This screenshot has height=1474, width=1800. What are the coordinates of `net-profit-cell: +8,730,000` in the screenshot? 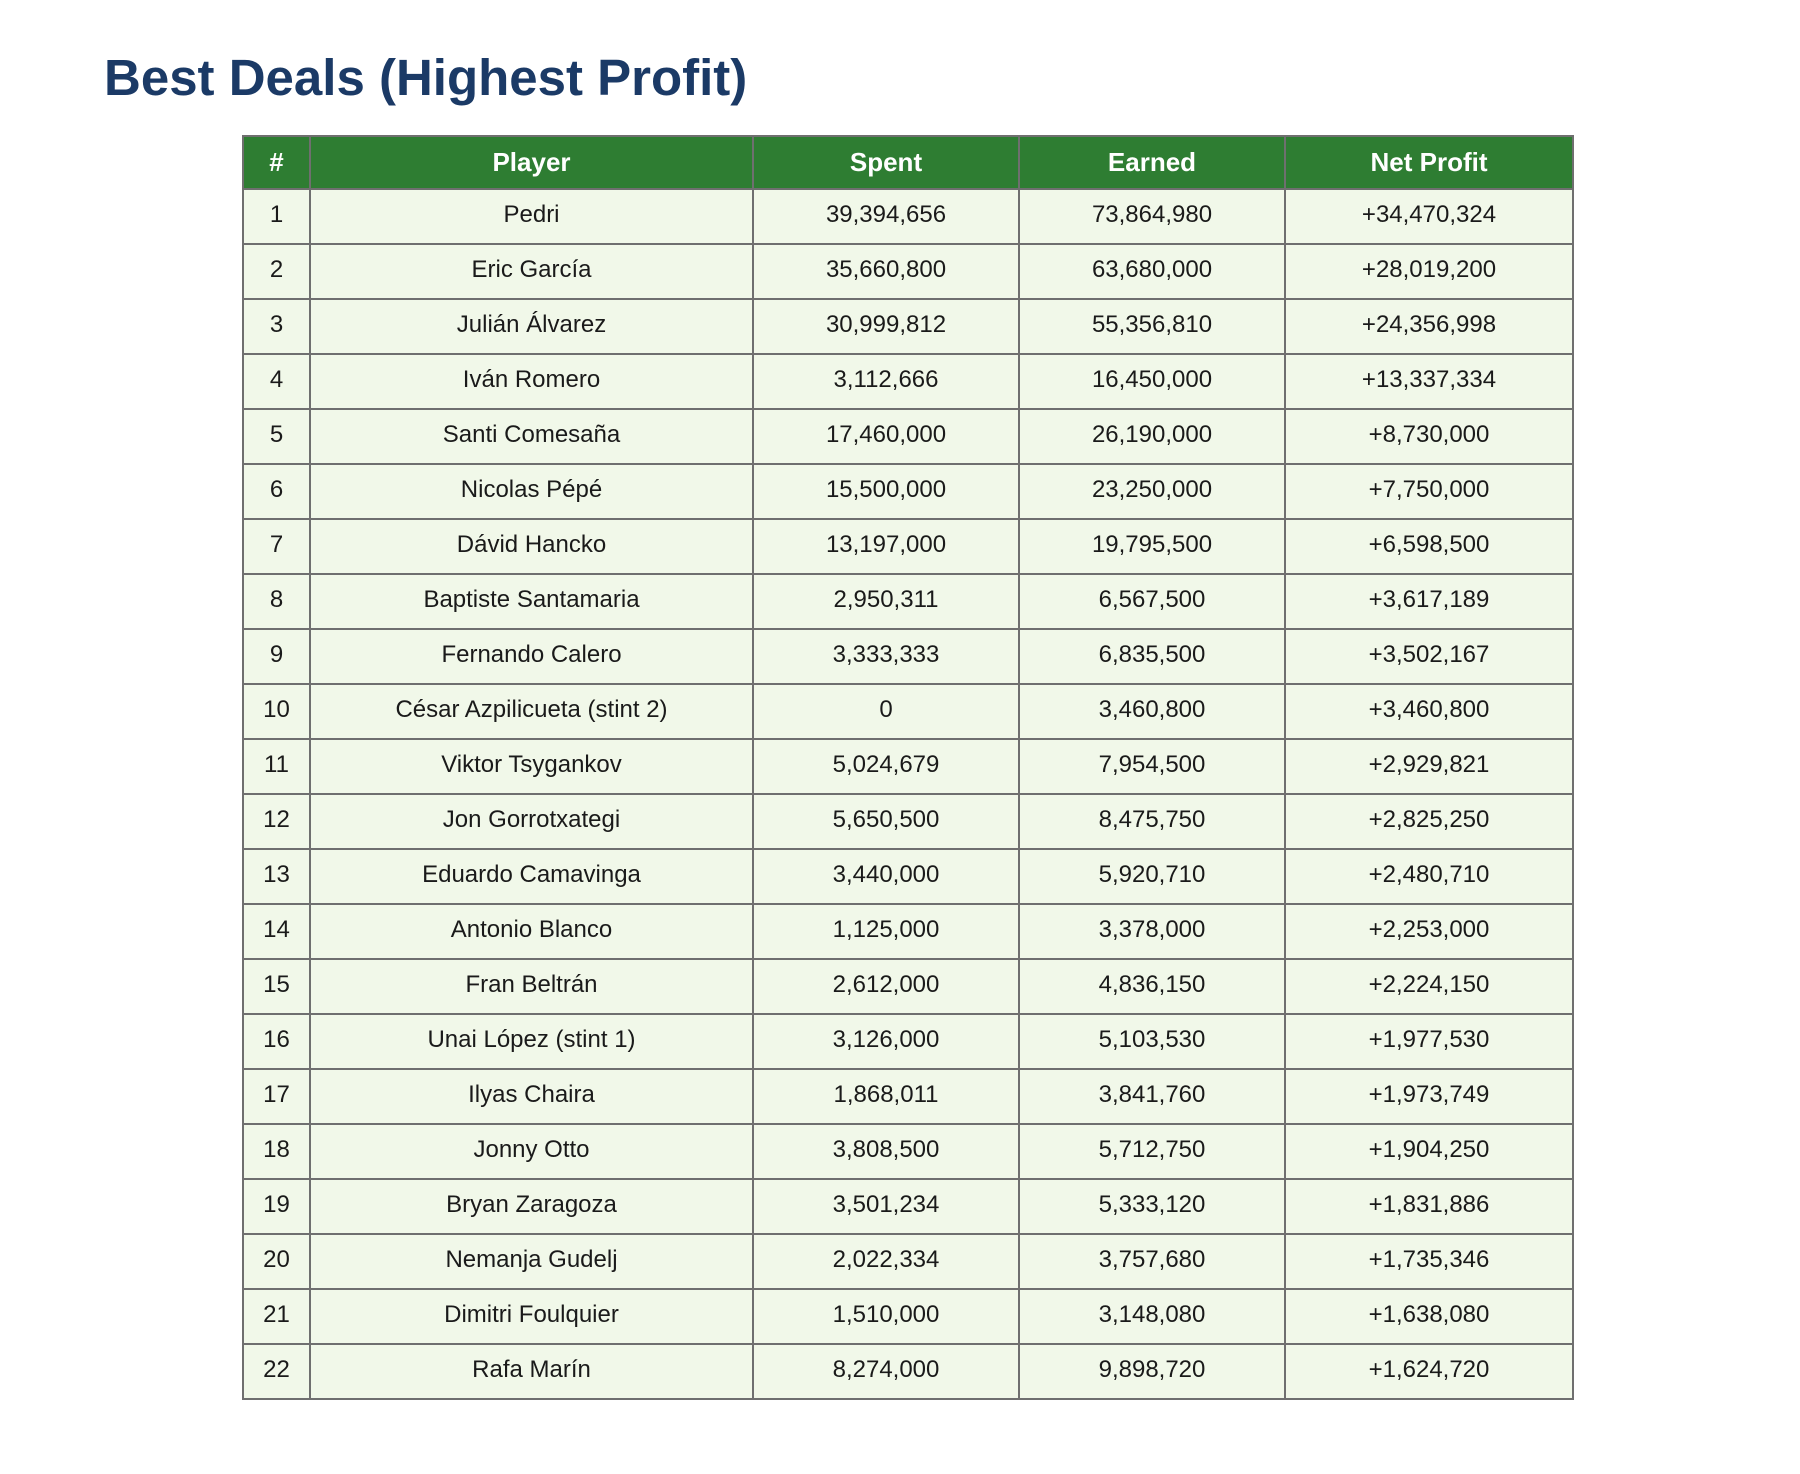 It's located at (1429, 436).